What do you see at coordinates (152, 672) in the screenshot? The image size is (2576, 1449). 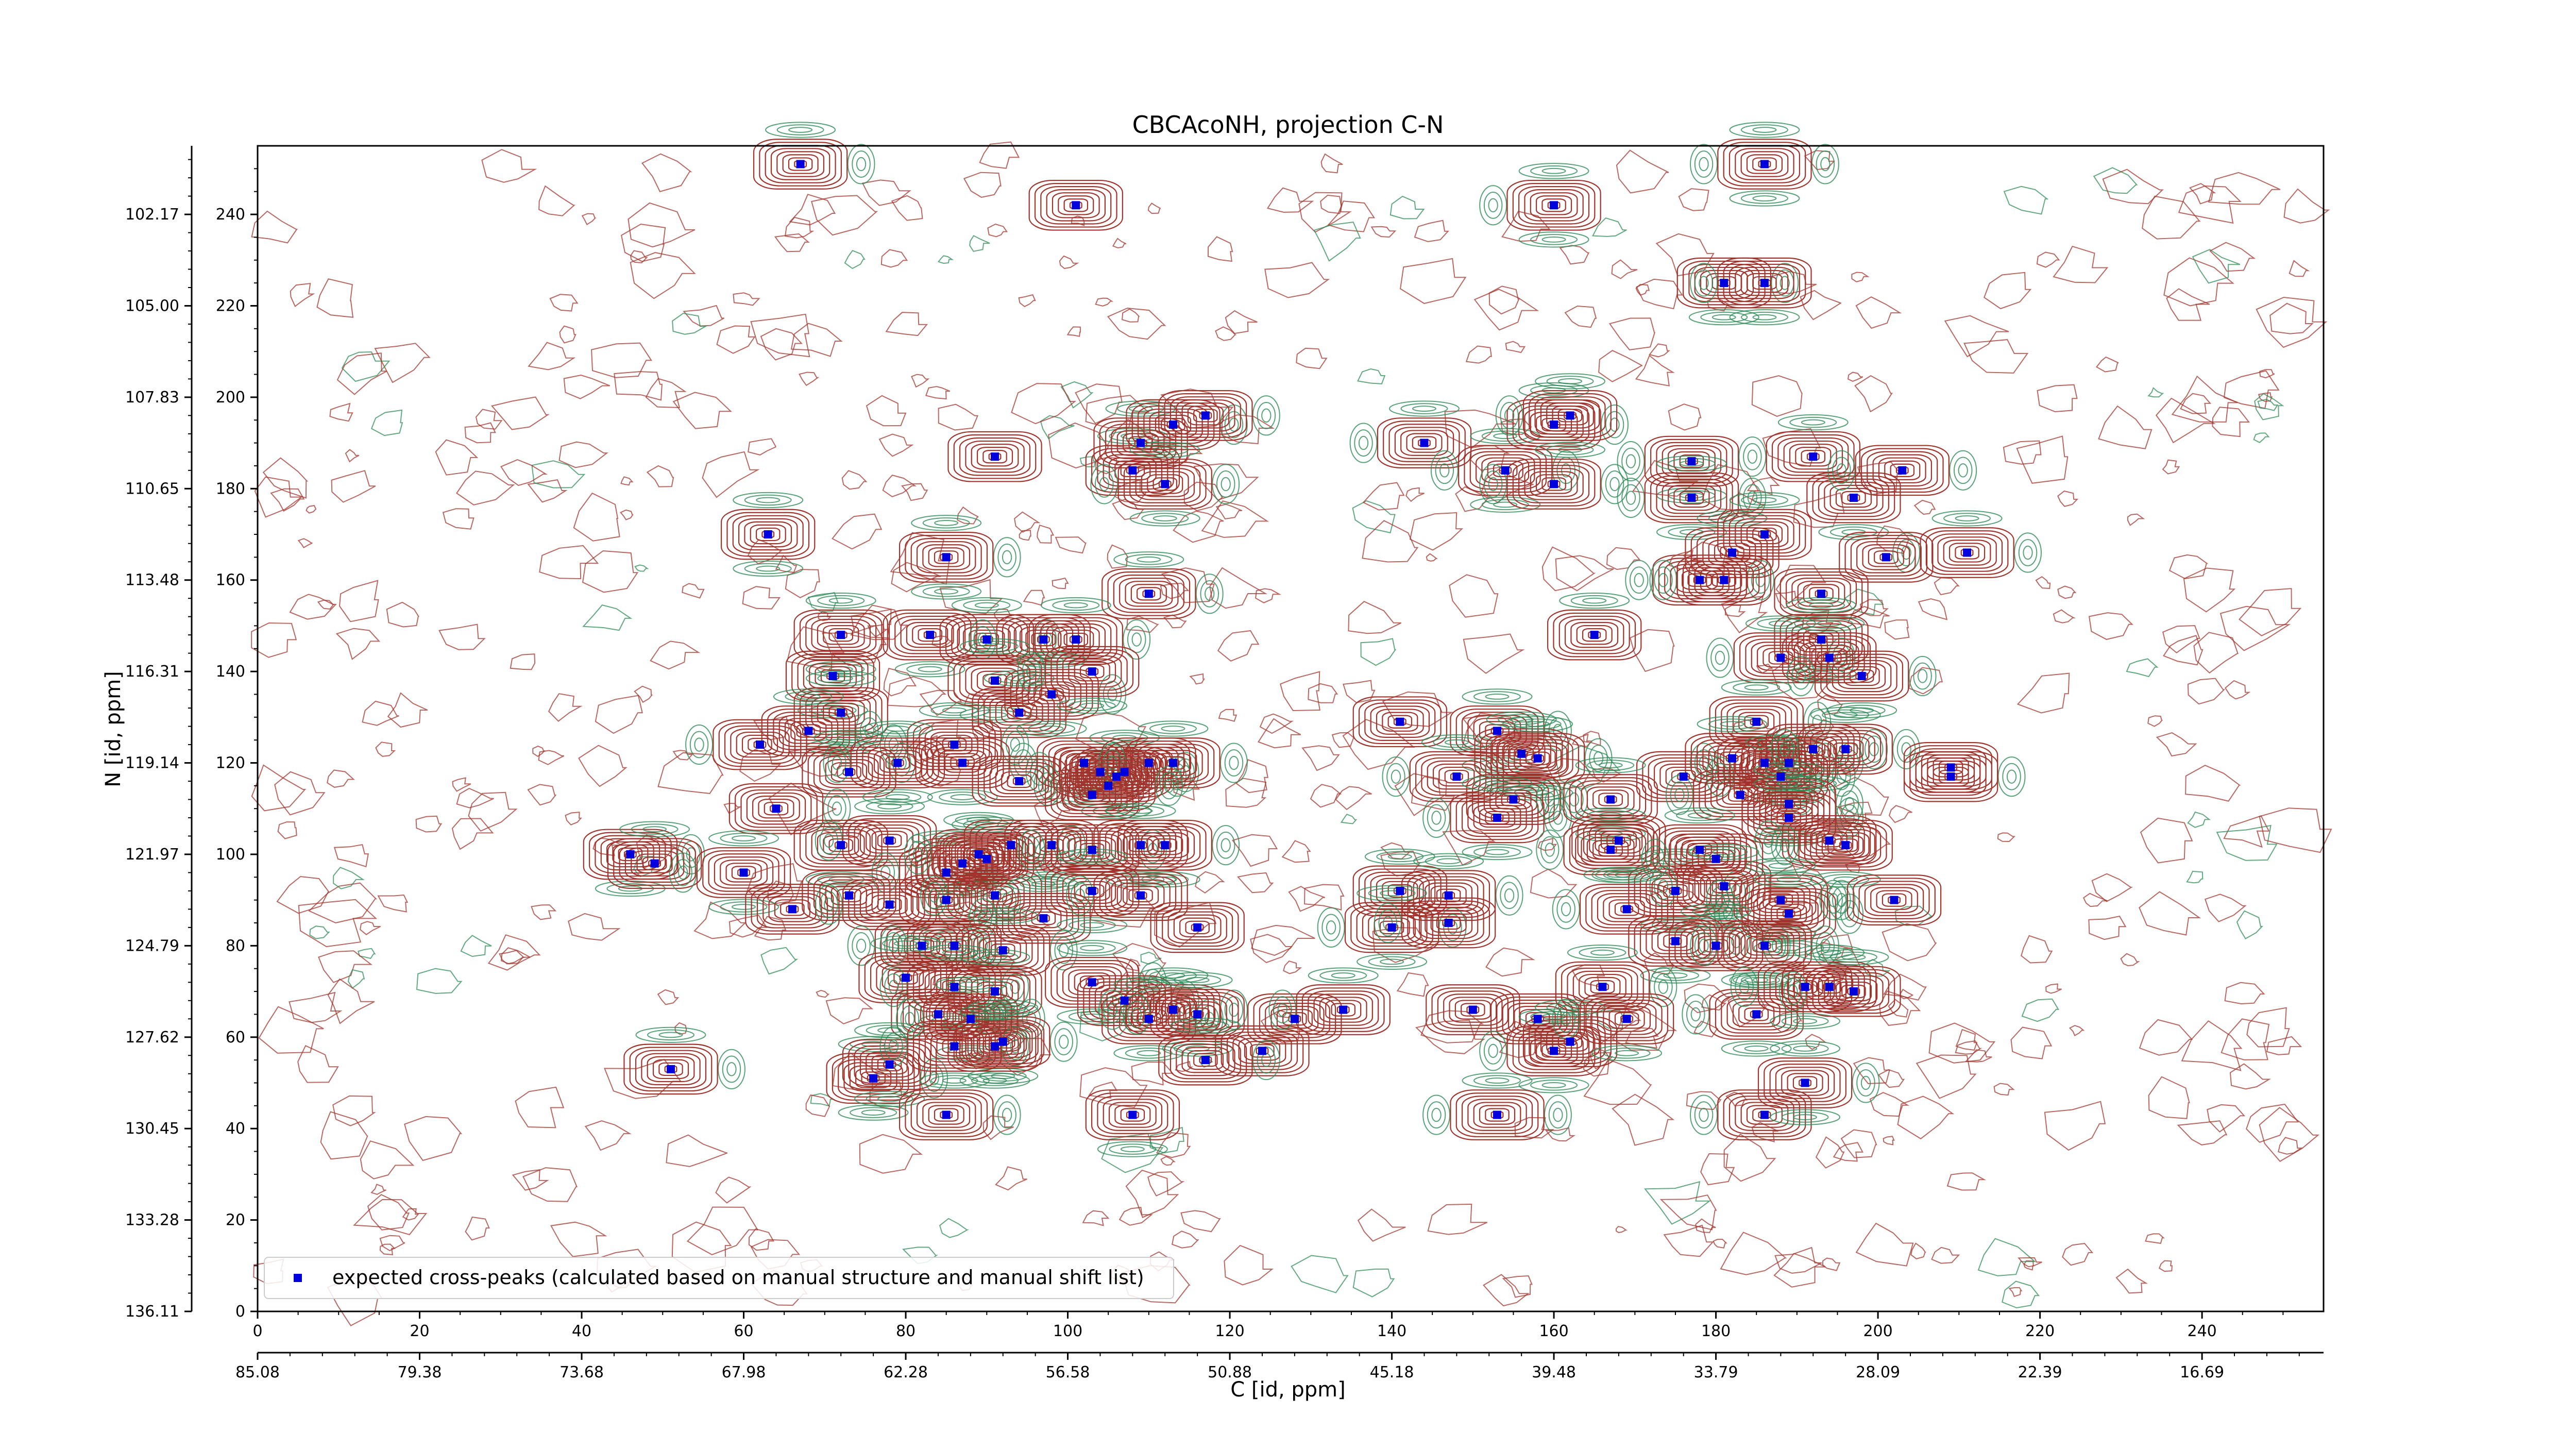 I see `y-ppm-tick-label: 116.31` at bounding box center [152, 672].